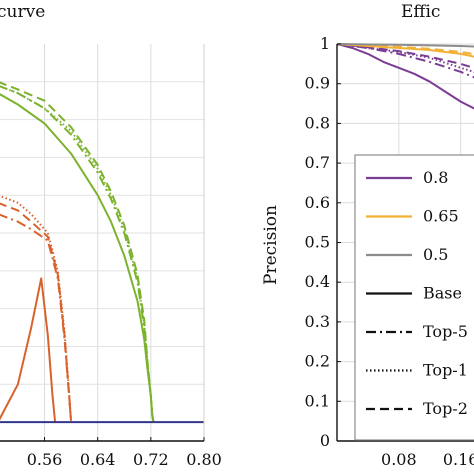  What do you see at coordinates (151, 459) in the screenshot?
I see `x-tick-label: 0.72` at bounding box center [151, 459].